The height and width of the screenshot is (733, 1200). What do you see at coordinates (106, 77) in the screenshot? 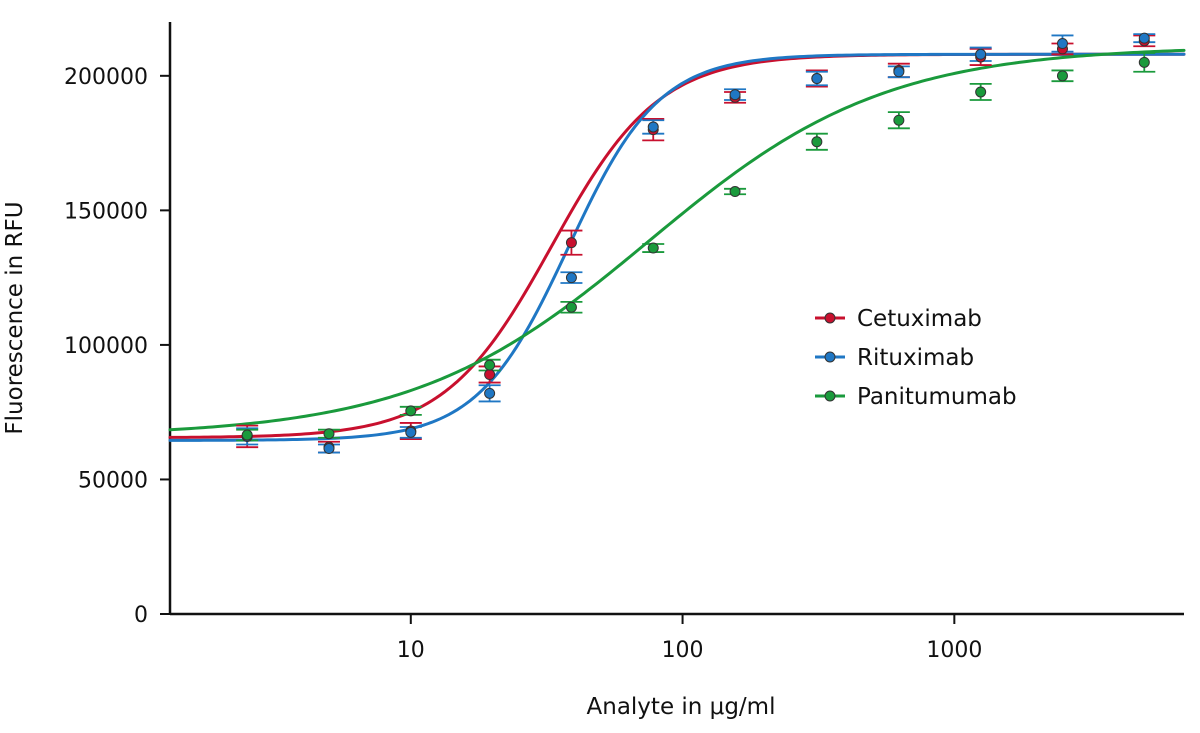
I see `y-tick-label: 200000` at bounding box center [106, 77].